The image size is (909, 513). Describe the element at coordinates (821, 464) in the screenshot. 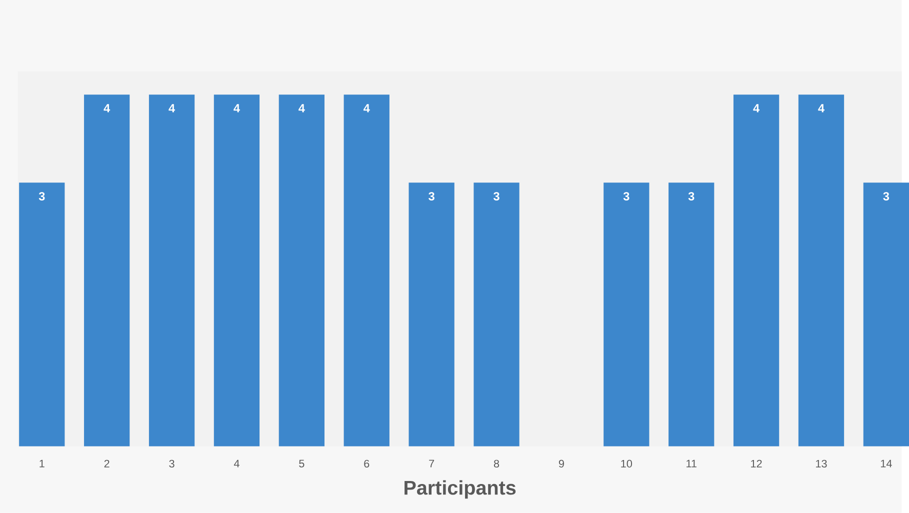

I see `x-tick-label: 13` at that location.